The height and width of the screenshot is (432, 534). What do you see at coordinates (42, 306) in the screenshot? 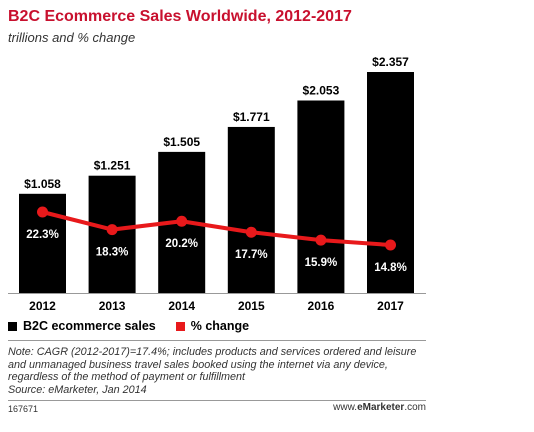
I see `x-tick-label: 2012` at bounding box center [42, 306].